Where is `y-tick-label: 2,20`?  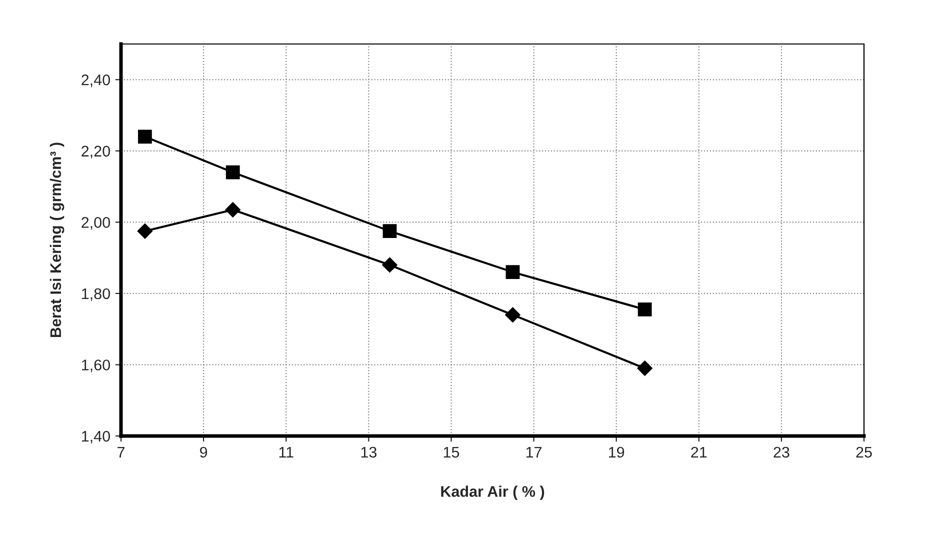
y-tick-label: 2,20 is located at coordinates (96, 152).